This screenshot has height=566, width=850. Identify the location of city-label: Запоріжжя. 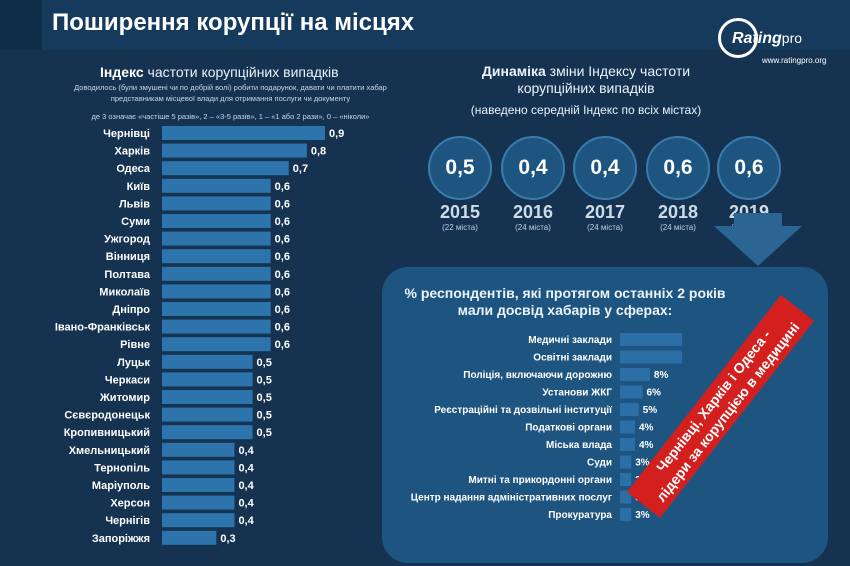
(121, 539).